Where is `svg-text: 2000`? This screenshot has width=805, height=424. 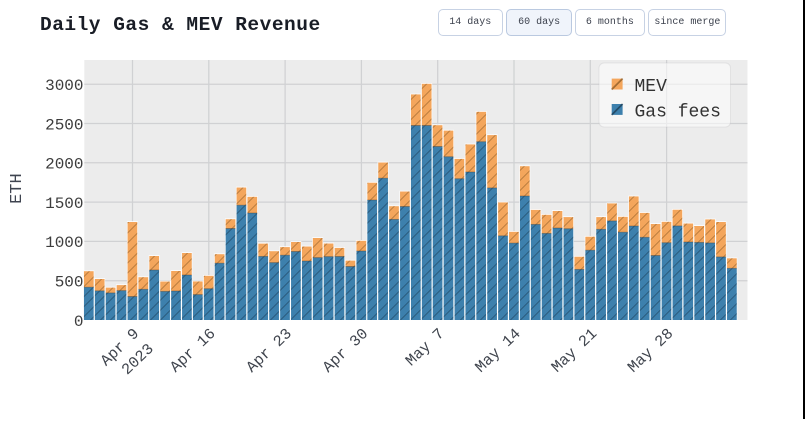 svg-text: 2000 is located at coordinates (64, 165).